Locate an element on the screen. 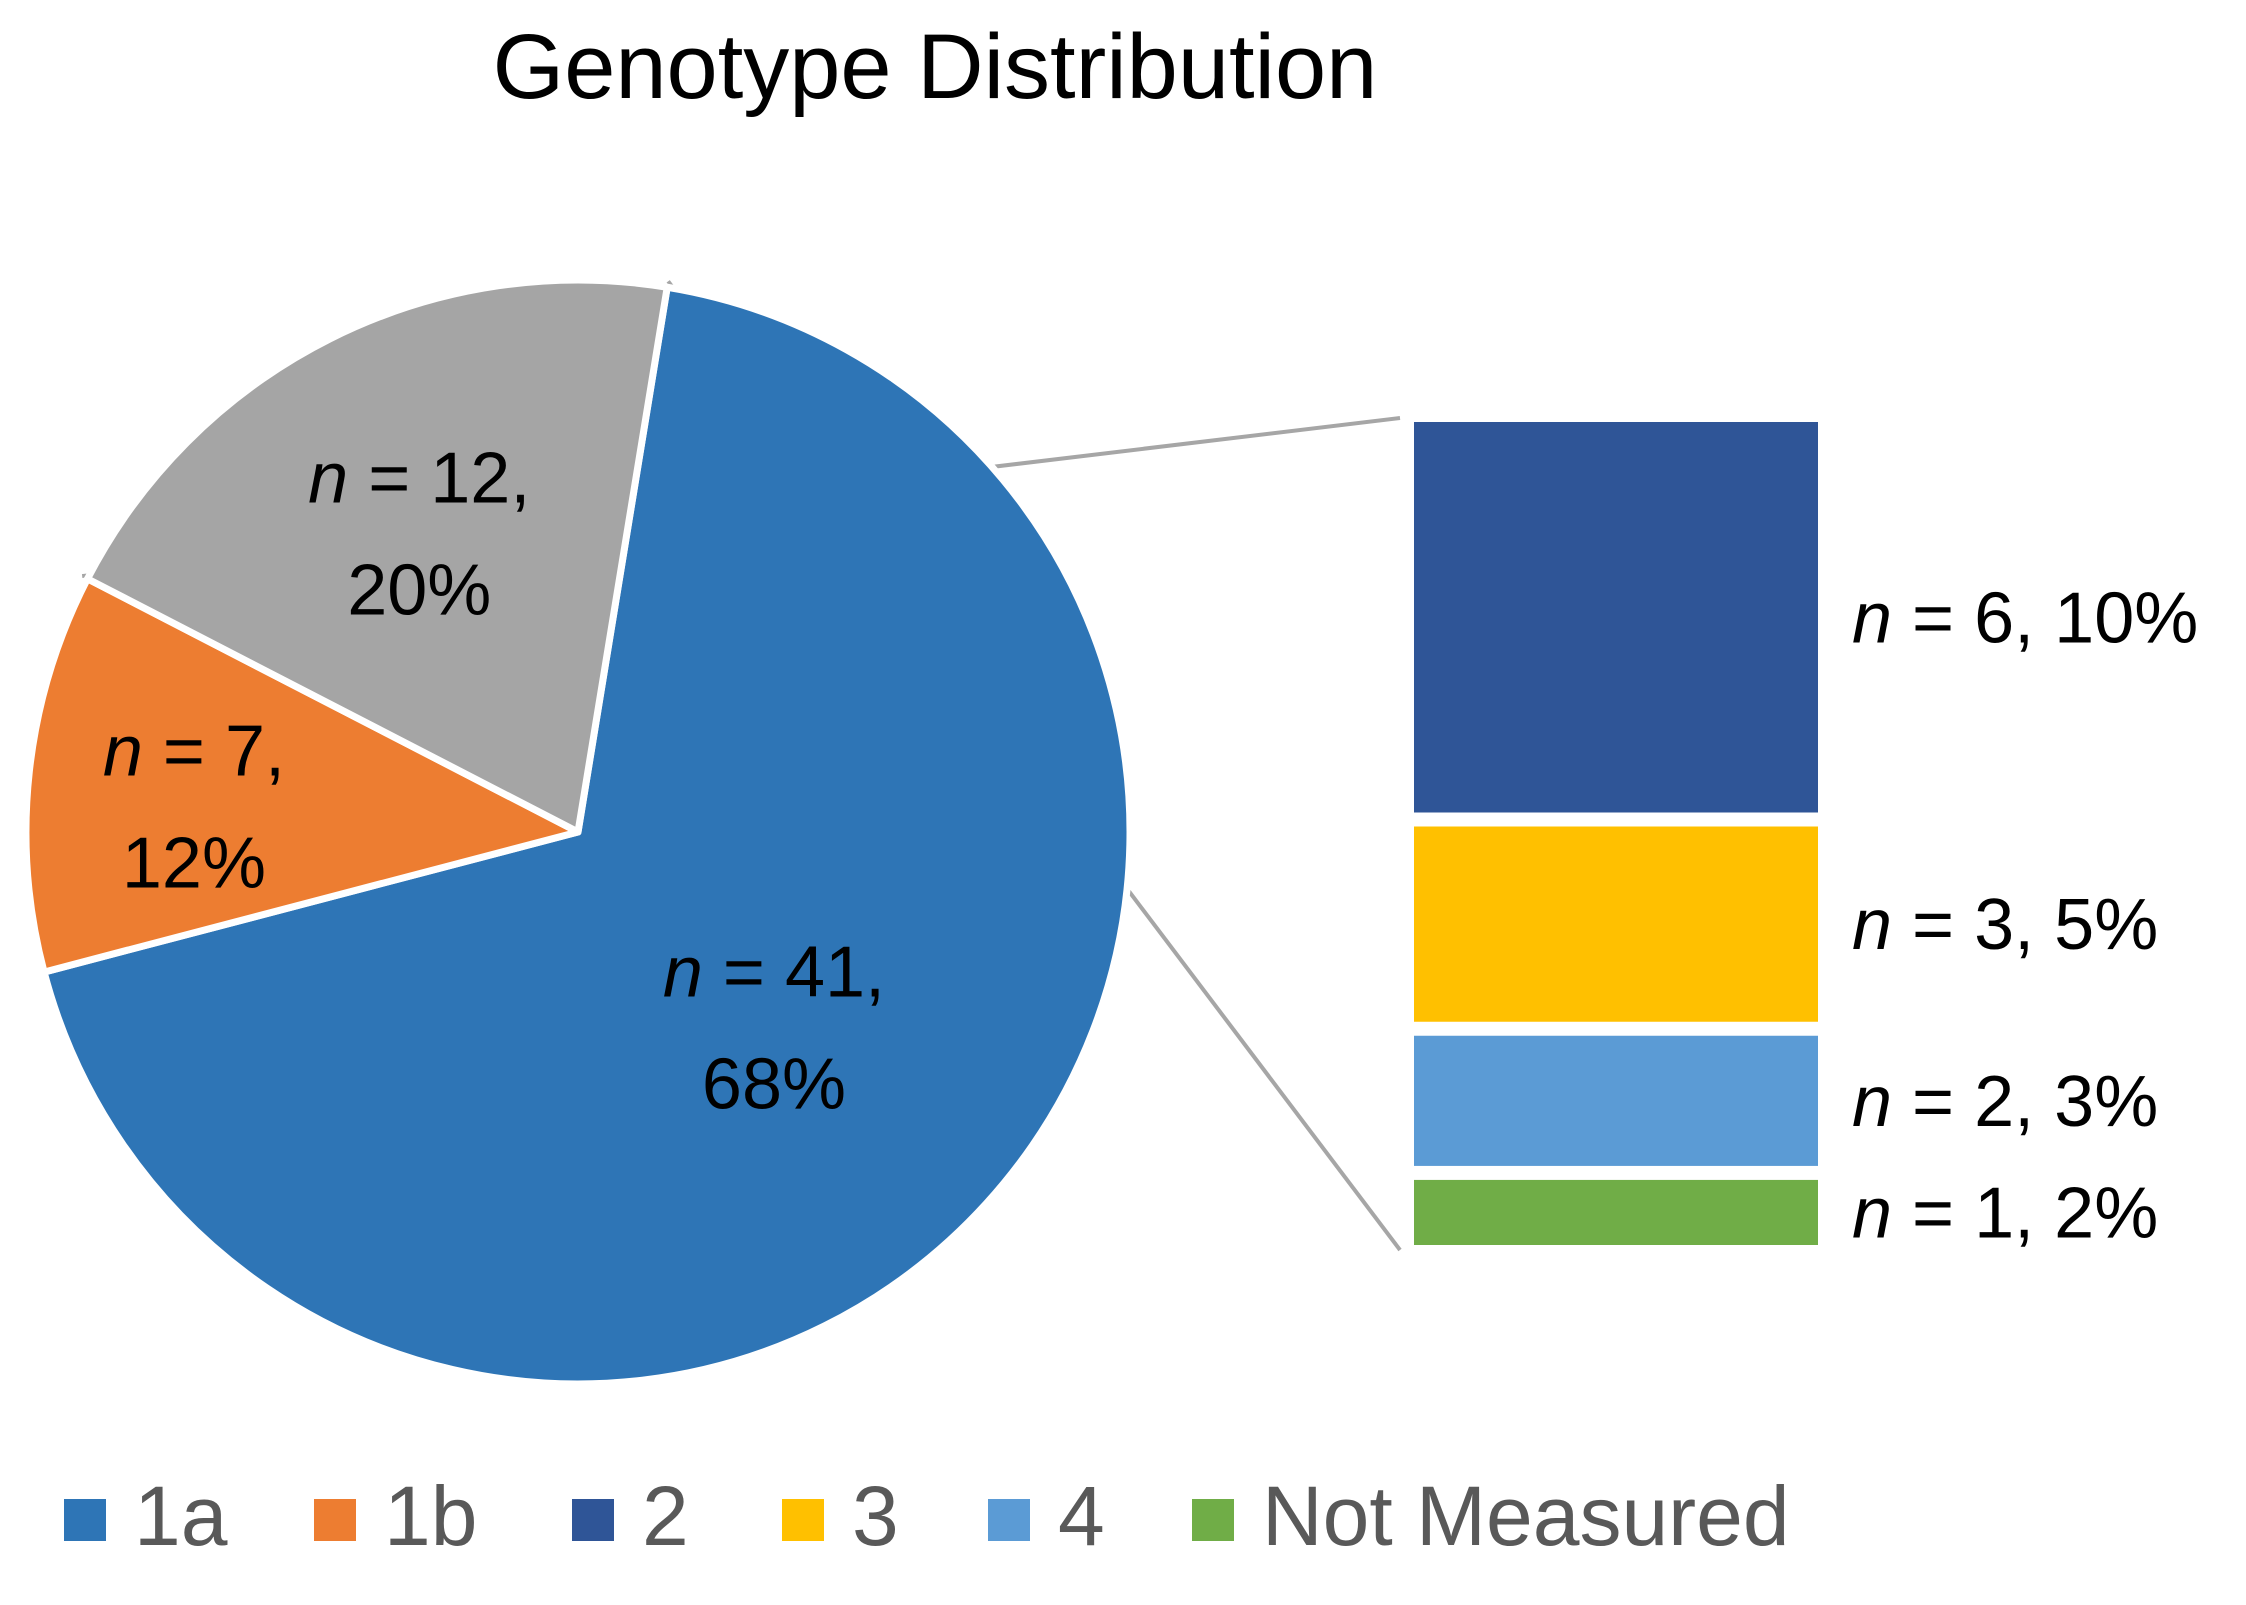 This screenshot has height=1605, width=2246. bar-label-4: n = 2, 3% is located at coordinates (2005, 1102).